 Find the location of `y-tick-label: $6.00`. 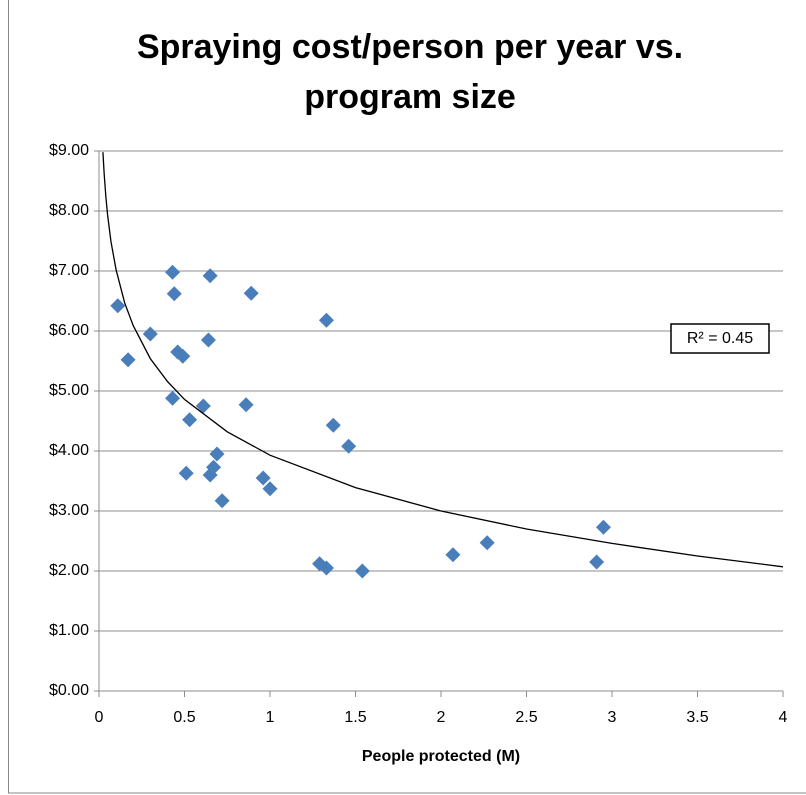

y-tick-label: $6.00 is located at coordinates (69, 330).